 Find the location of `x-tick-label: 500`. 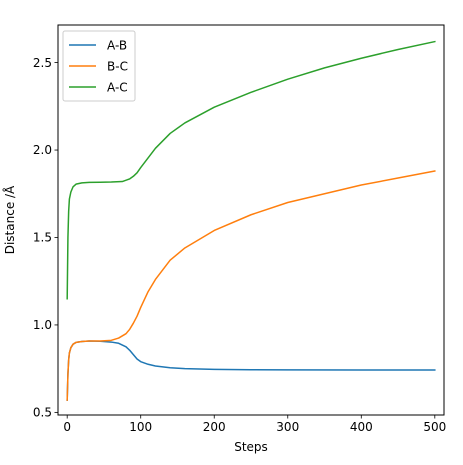

x-tick-label: 500 is located at coordinates (434, 427).